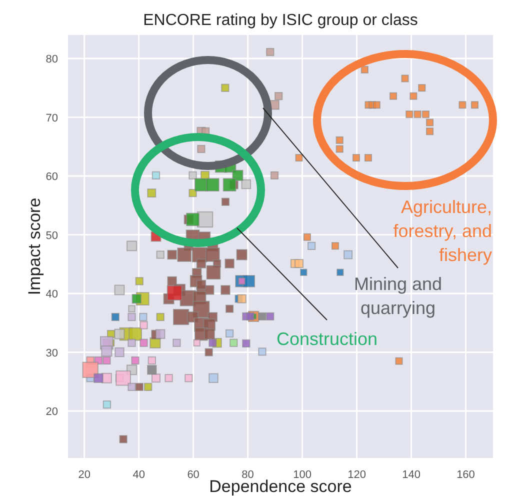 The image size is (520, 496). Describe the element at coordinates (280, 20) in the screenshot. I see `chart-title: ENCORE rating by ISIC group or class` at that location.